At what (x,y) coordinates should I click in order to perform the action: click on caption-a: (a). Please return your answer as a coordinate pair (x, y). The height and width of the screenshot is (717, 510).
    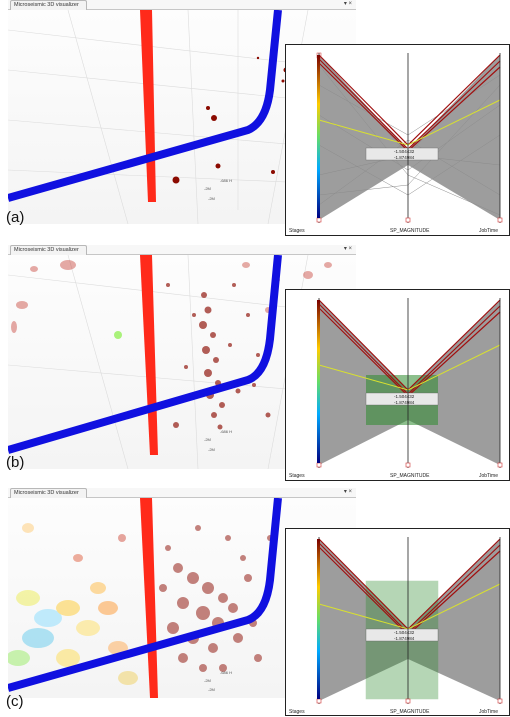
    Looking at the image, I should click on (15, 217).